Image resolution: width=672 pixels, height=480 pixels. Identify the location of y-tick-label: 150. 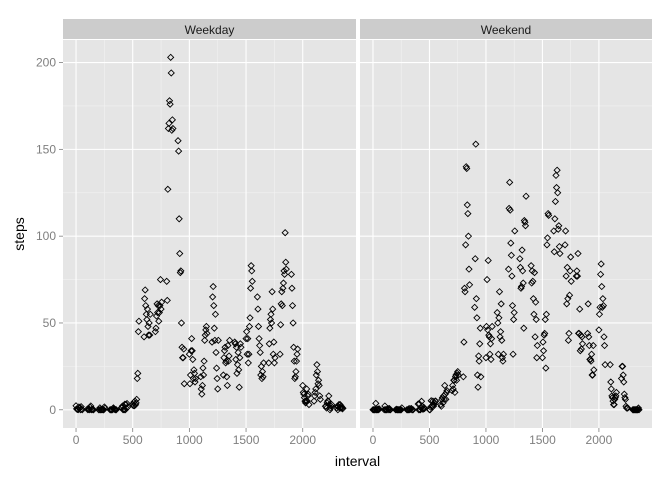
(46, 149).